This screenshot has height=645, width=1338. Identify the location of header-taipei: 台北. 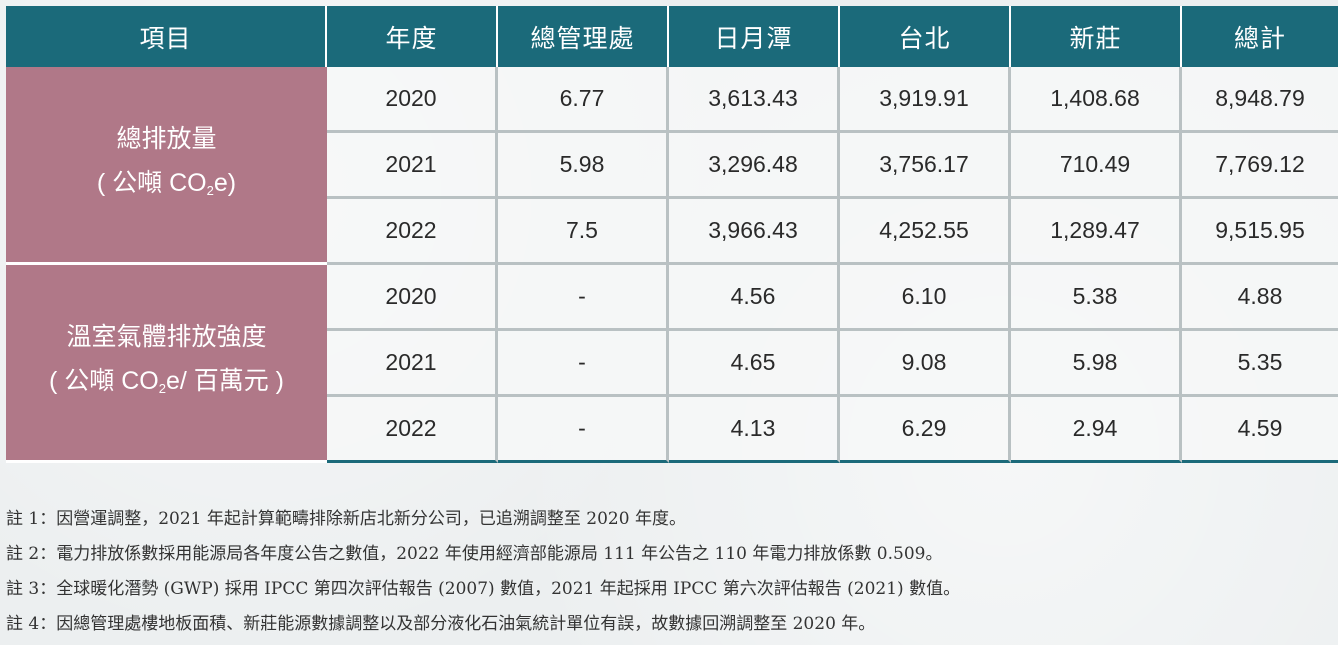
(925, 36).